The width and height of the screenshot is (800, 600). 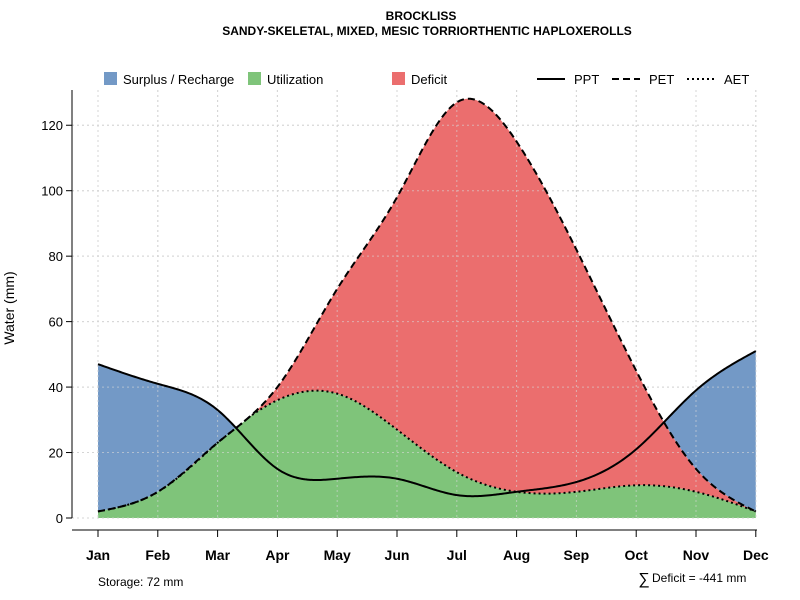 I want to click on y-tick-label: 40, so click(x=56, y=387).